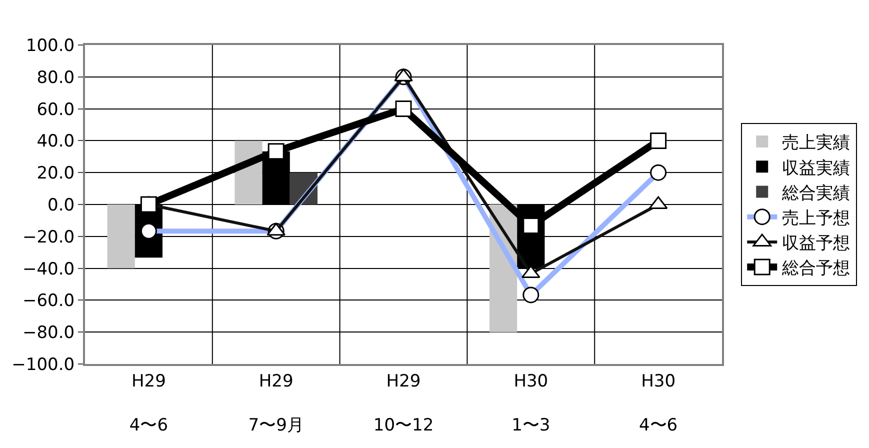 The width and height of the screenshot is (869, 448). What do you see at coordinates (55, 78) in the screenshot?
I see `y-tick-label: 80.0` at bounding box center [55, 78].